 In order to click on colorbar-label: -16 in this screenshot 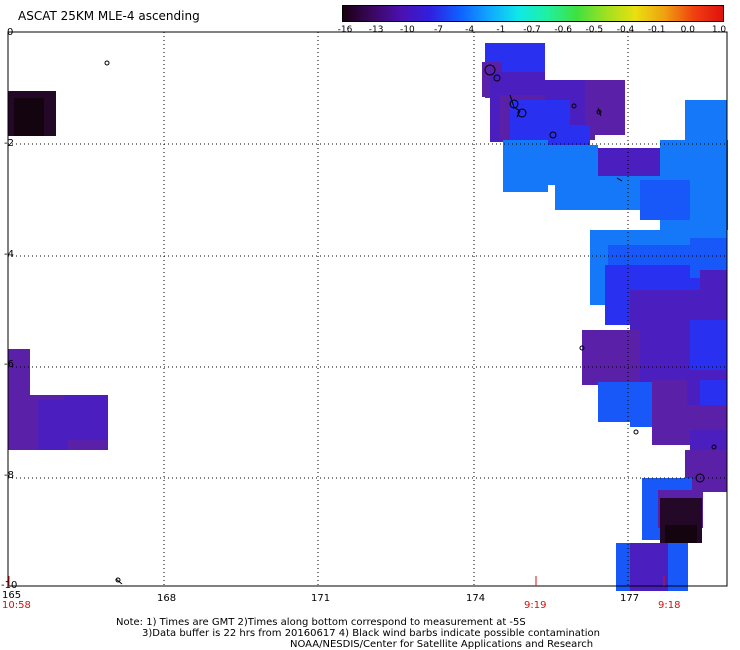, I will do `click(345, 30)`.